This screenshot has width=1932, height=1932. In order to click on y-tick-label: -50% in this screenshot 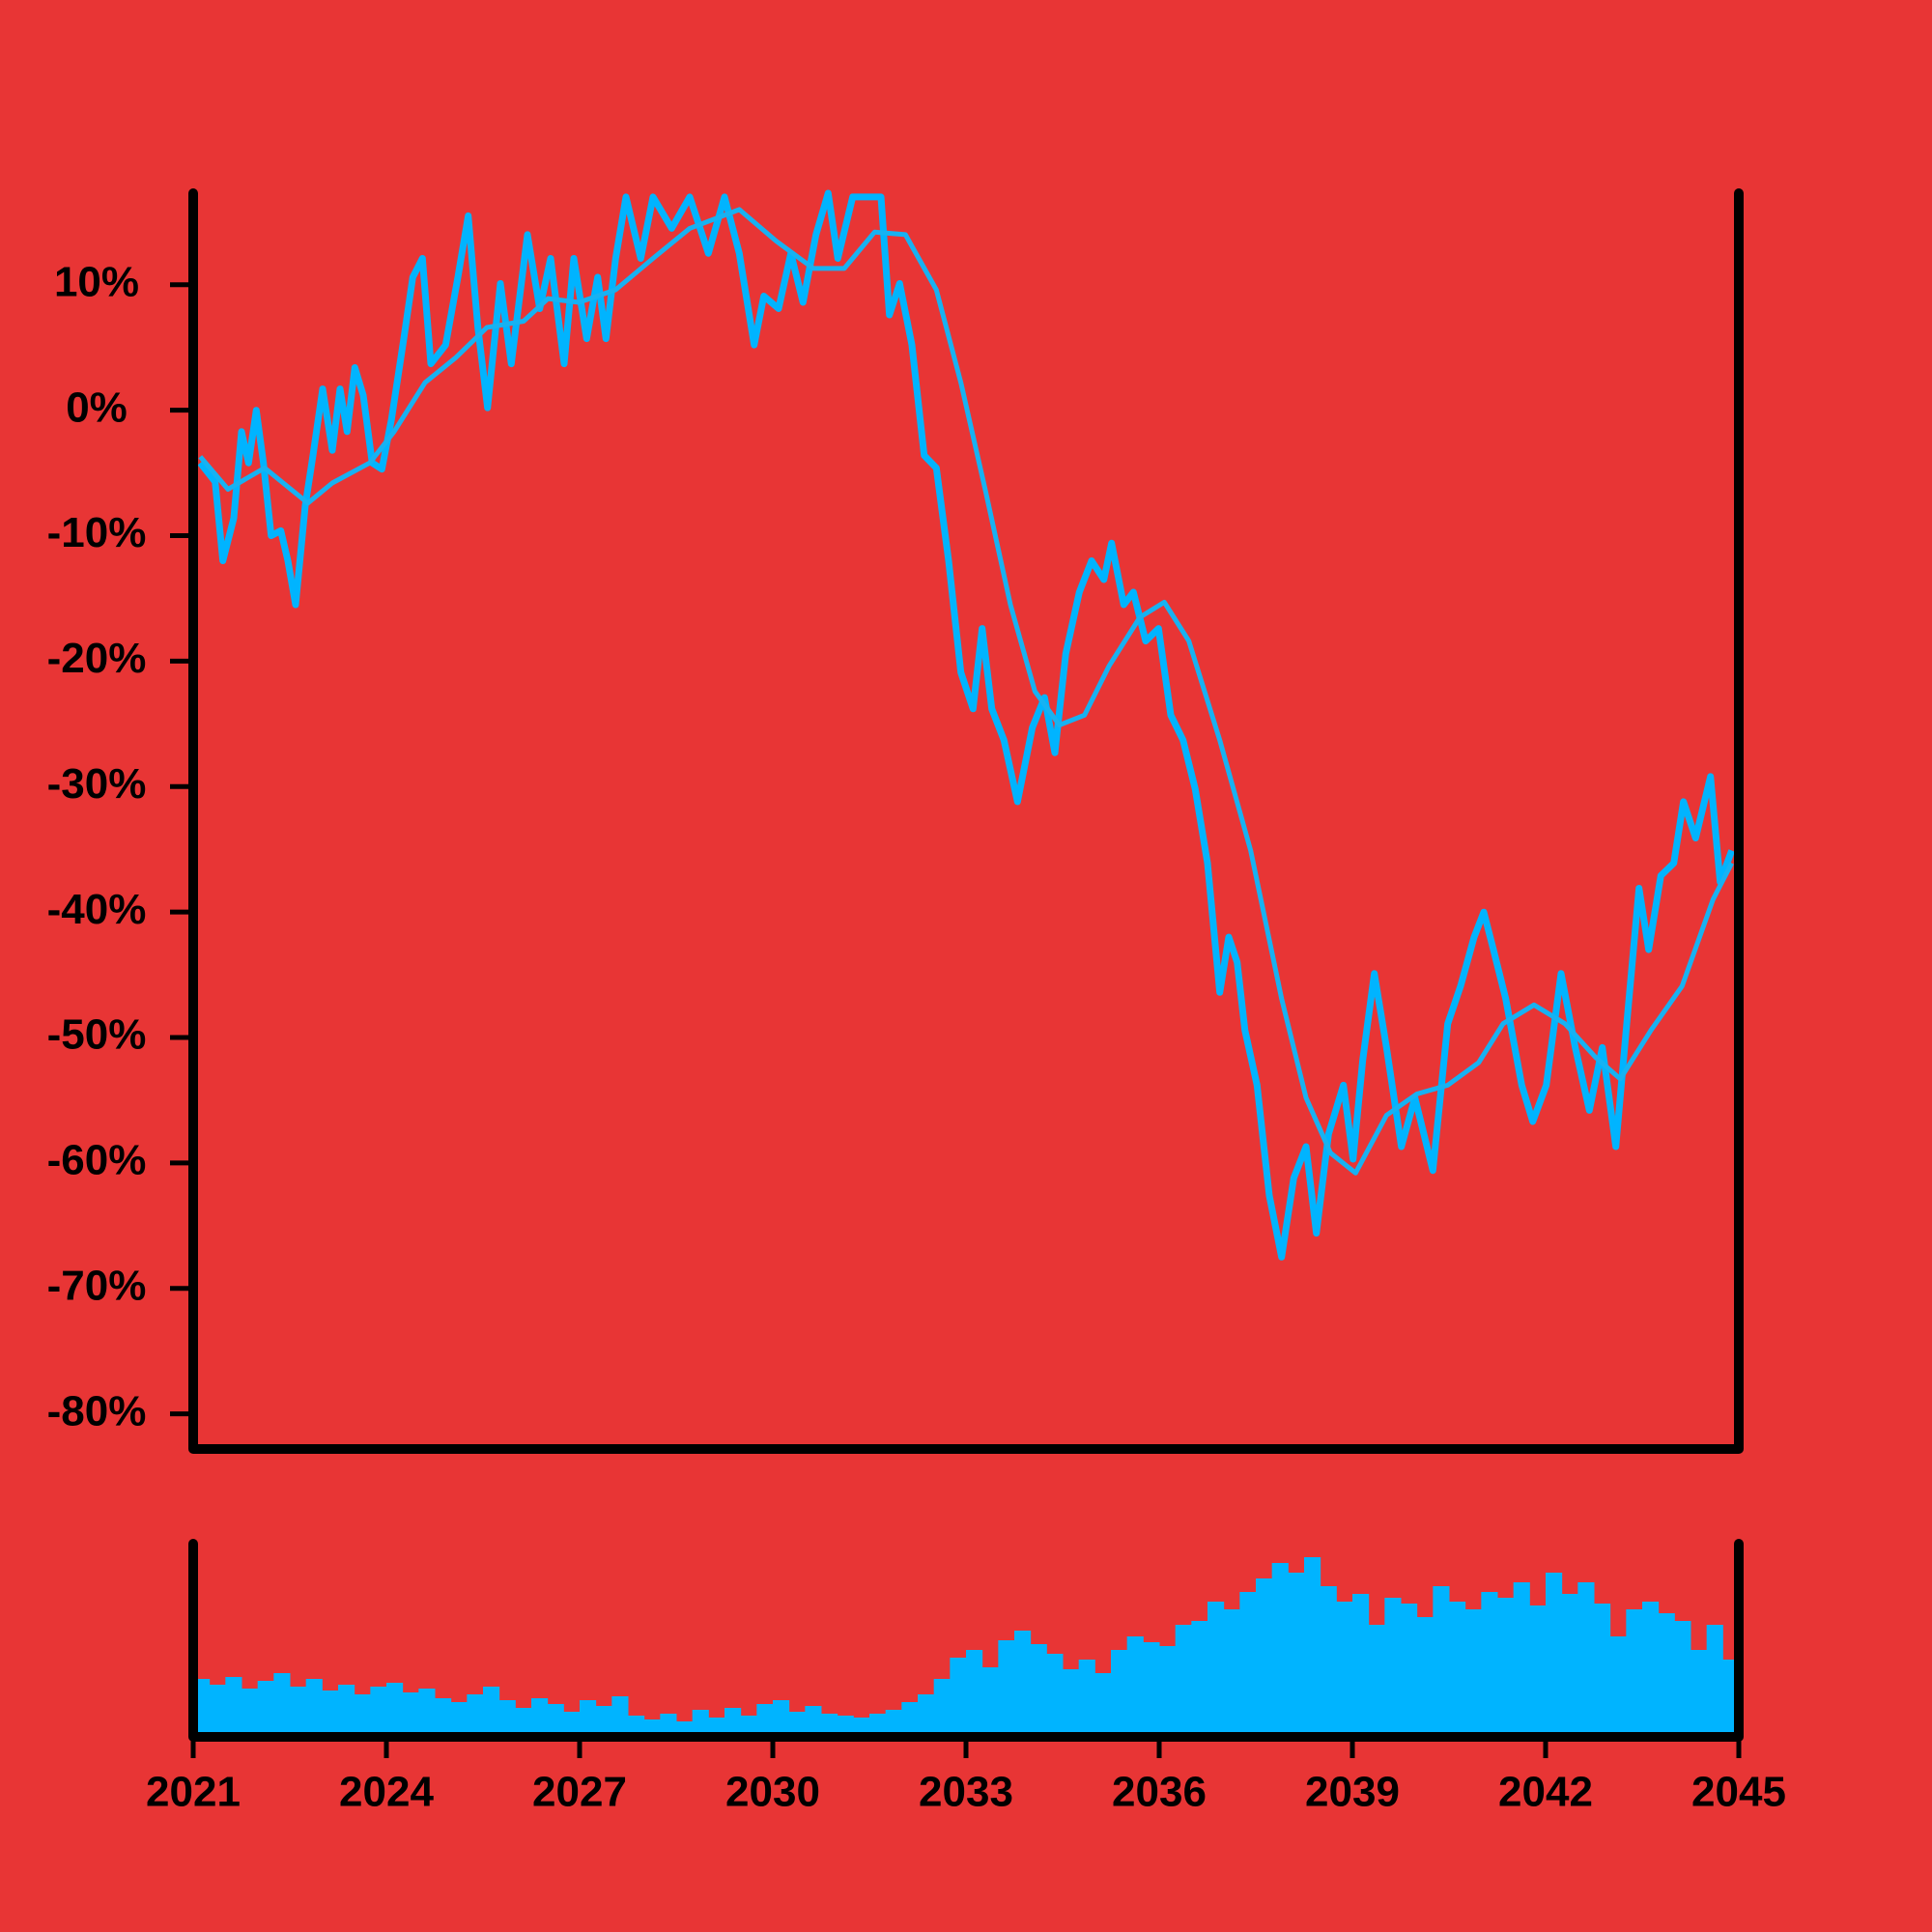, I will do `click(97, 1035)`.